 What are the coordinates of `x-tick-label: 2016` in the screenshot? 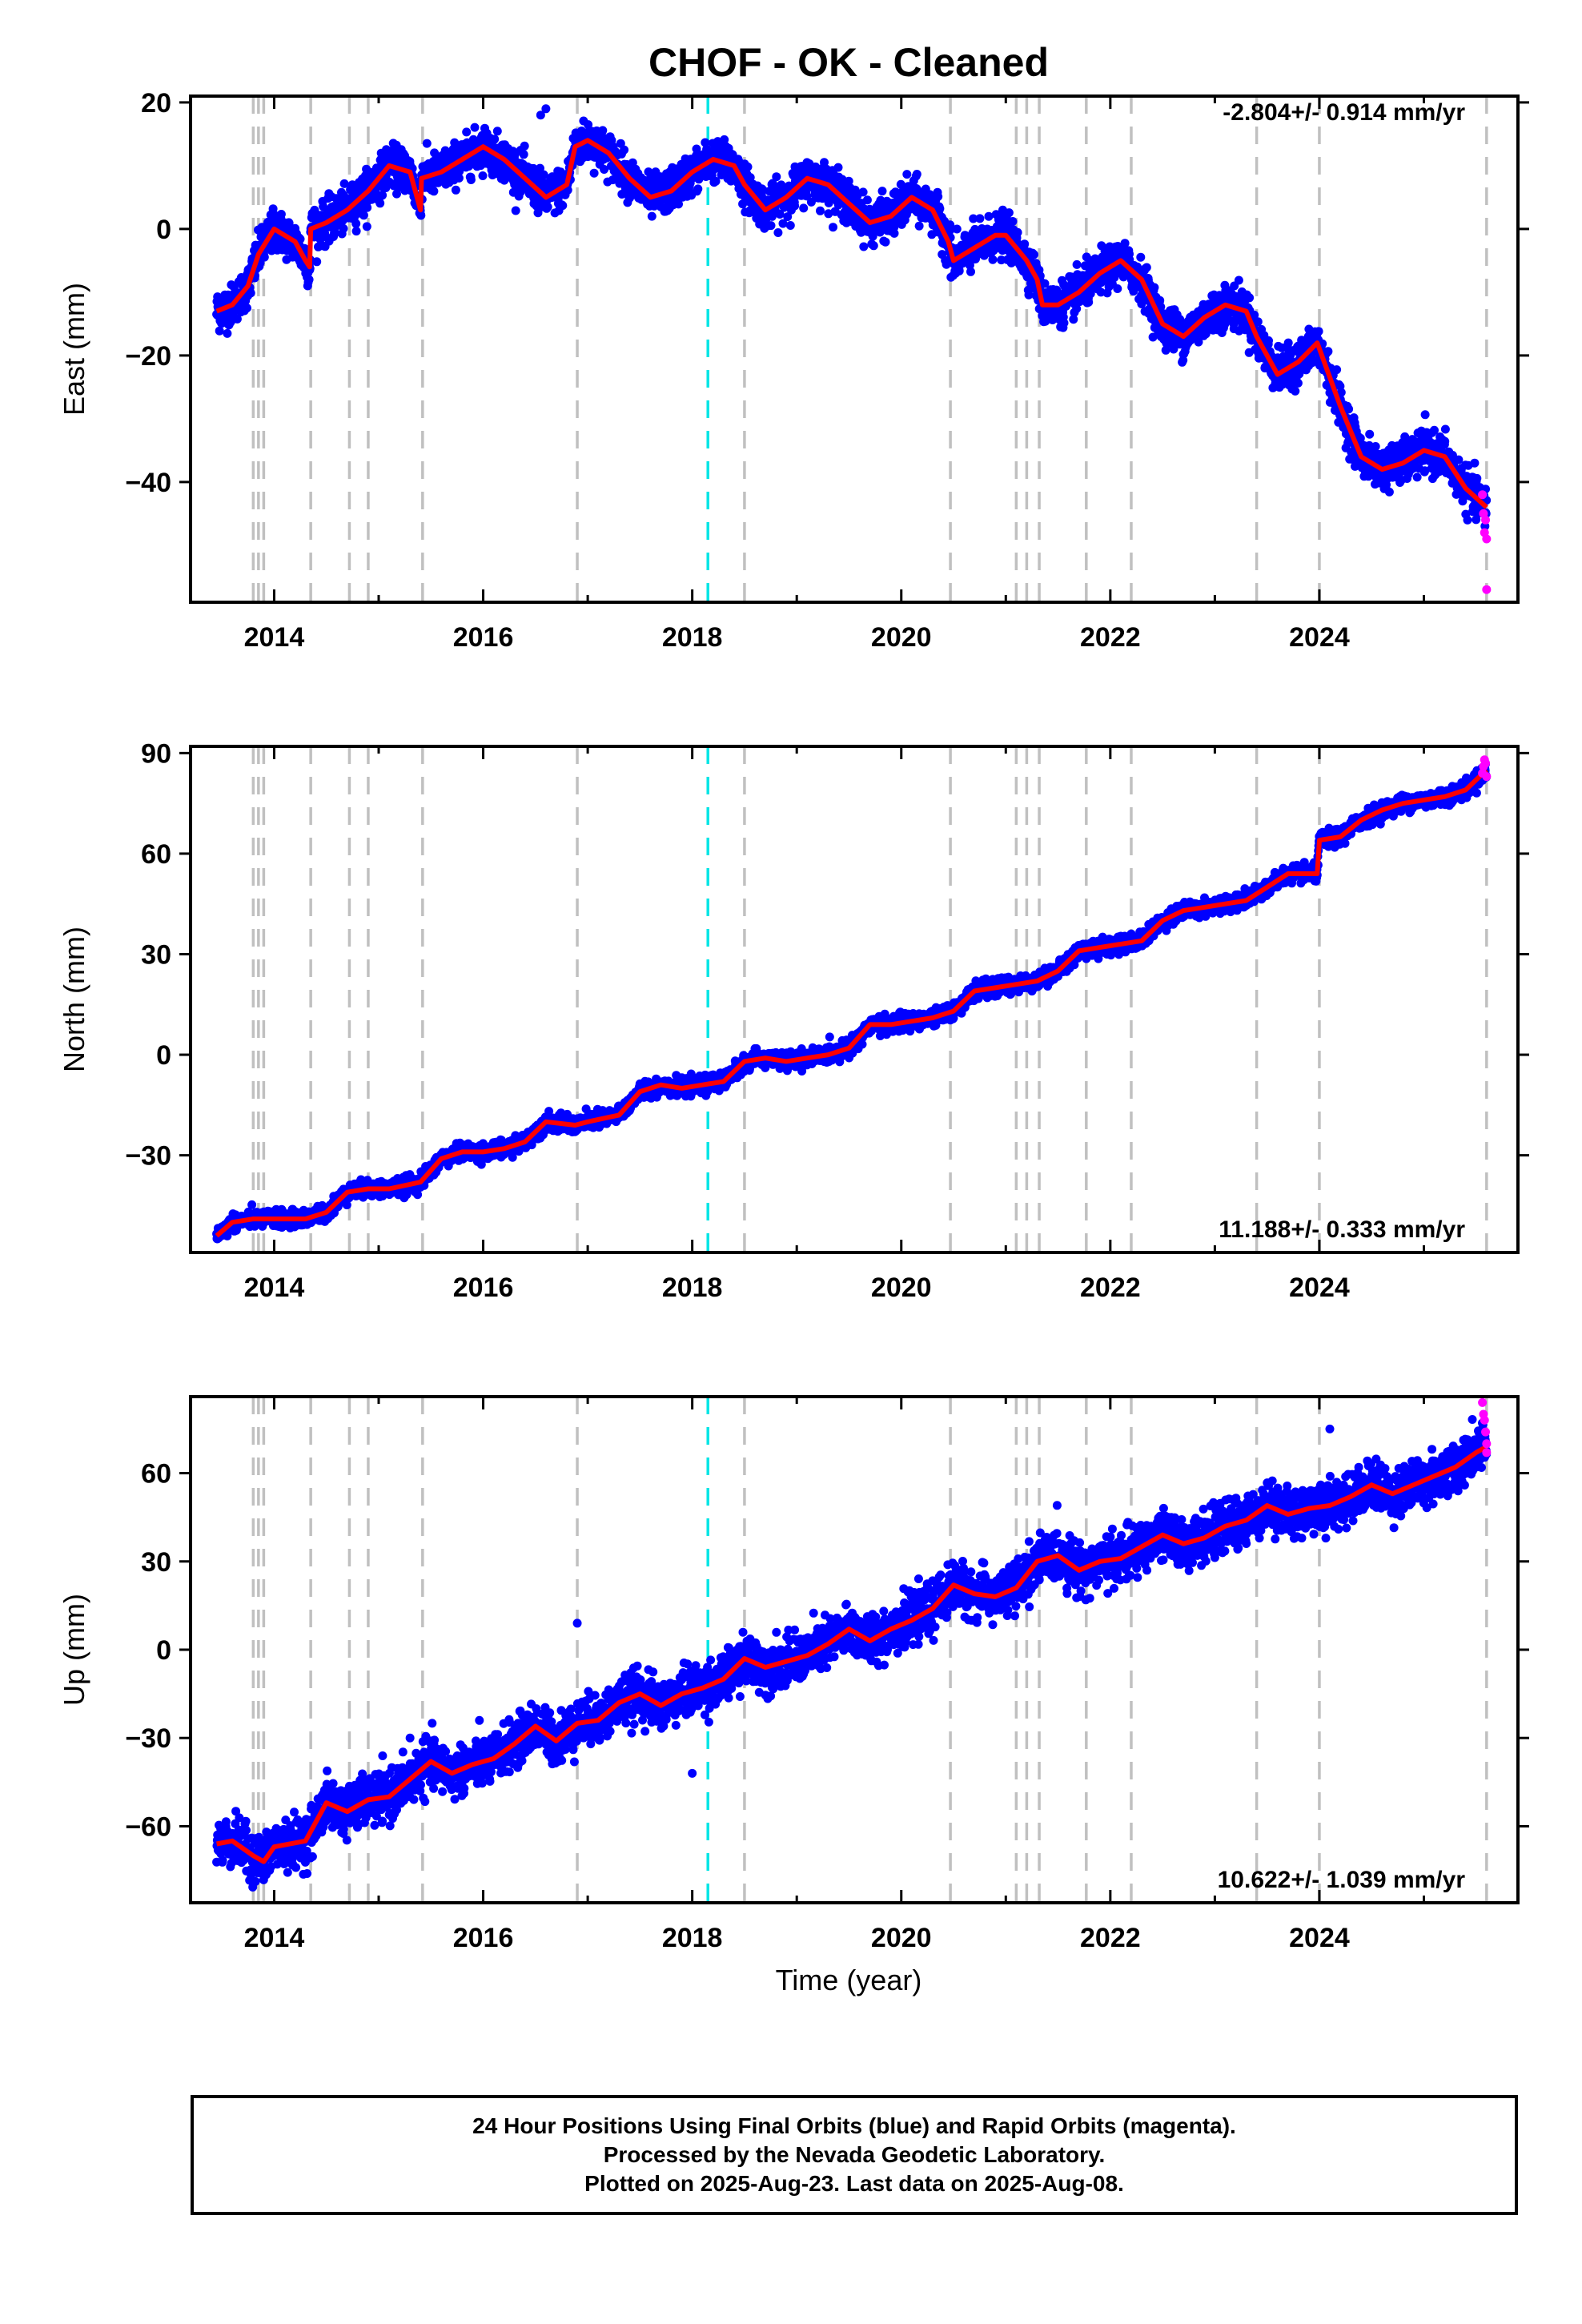 It's located at (484, 637).